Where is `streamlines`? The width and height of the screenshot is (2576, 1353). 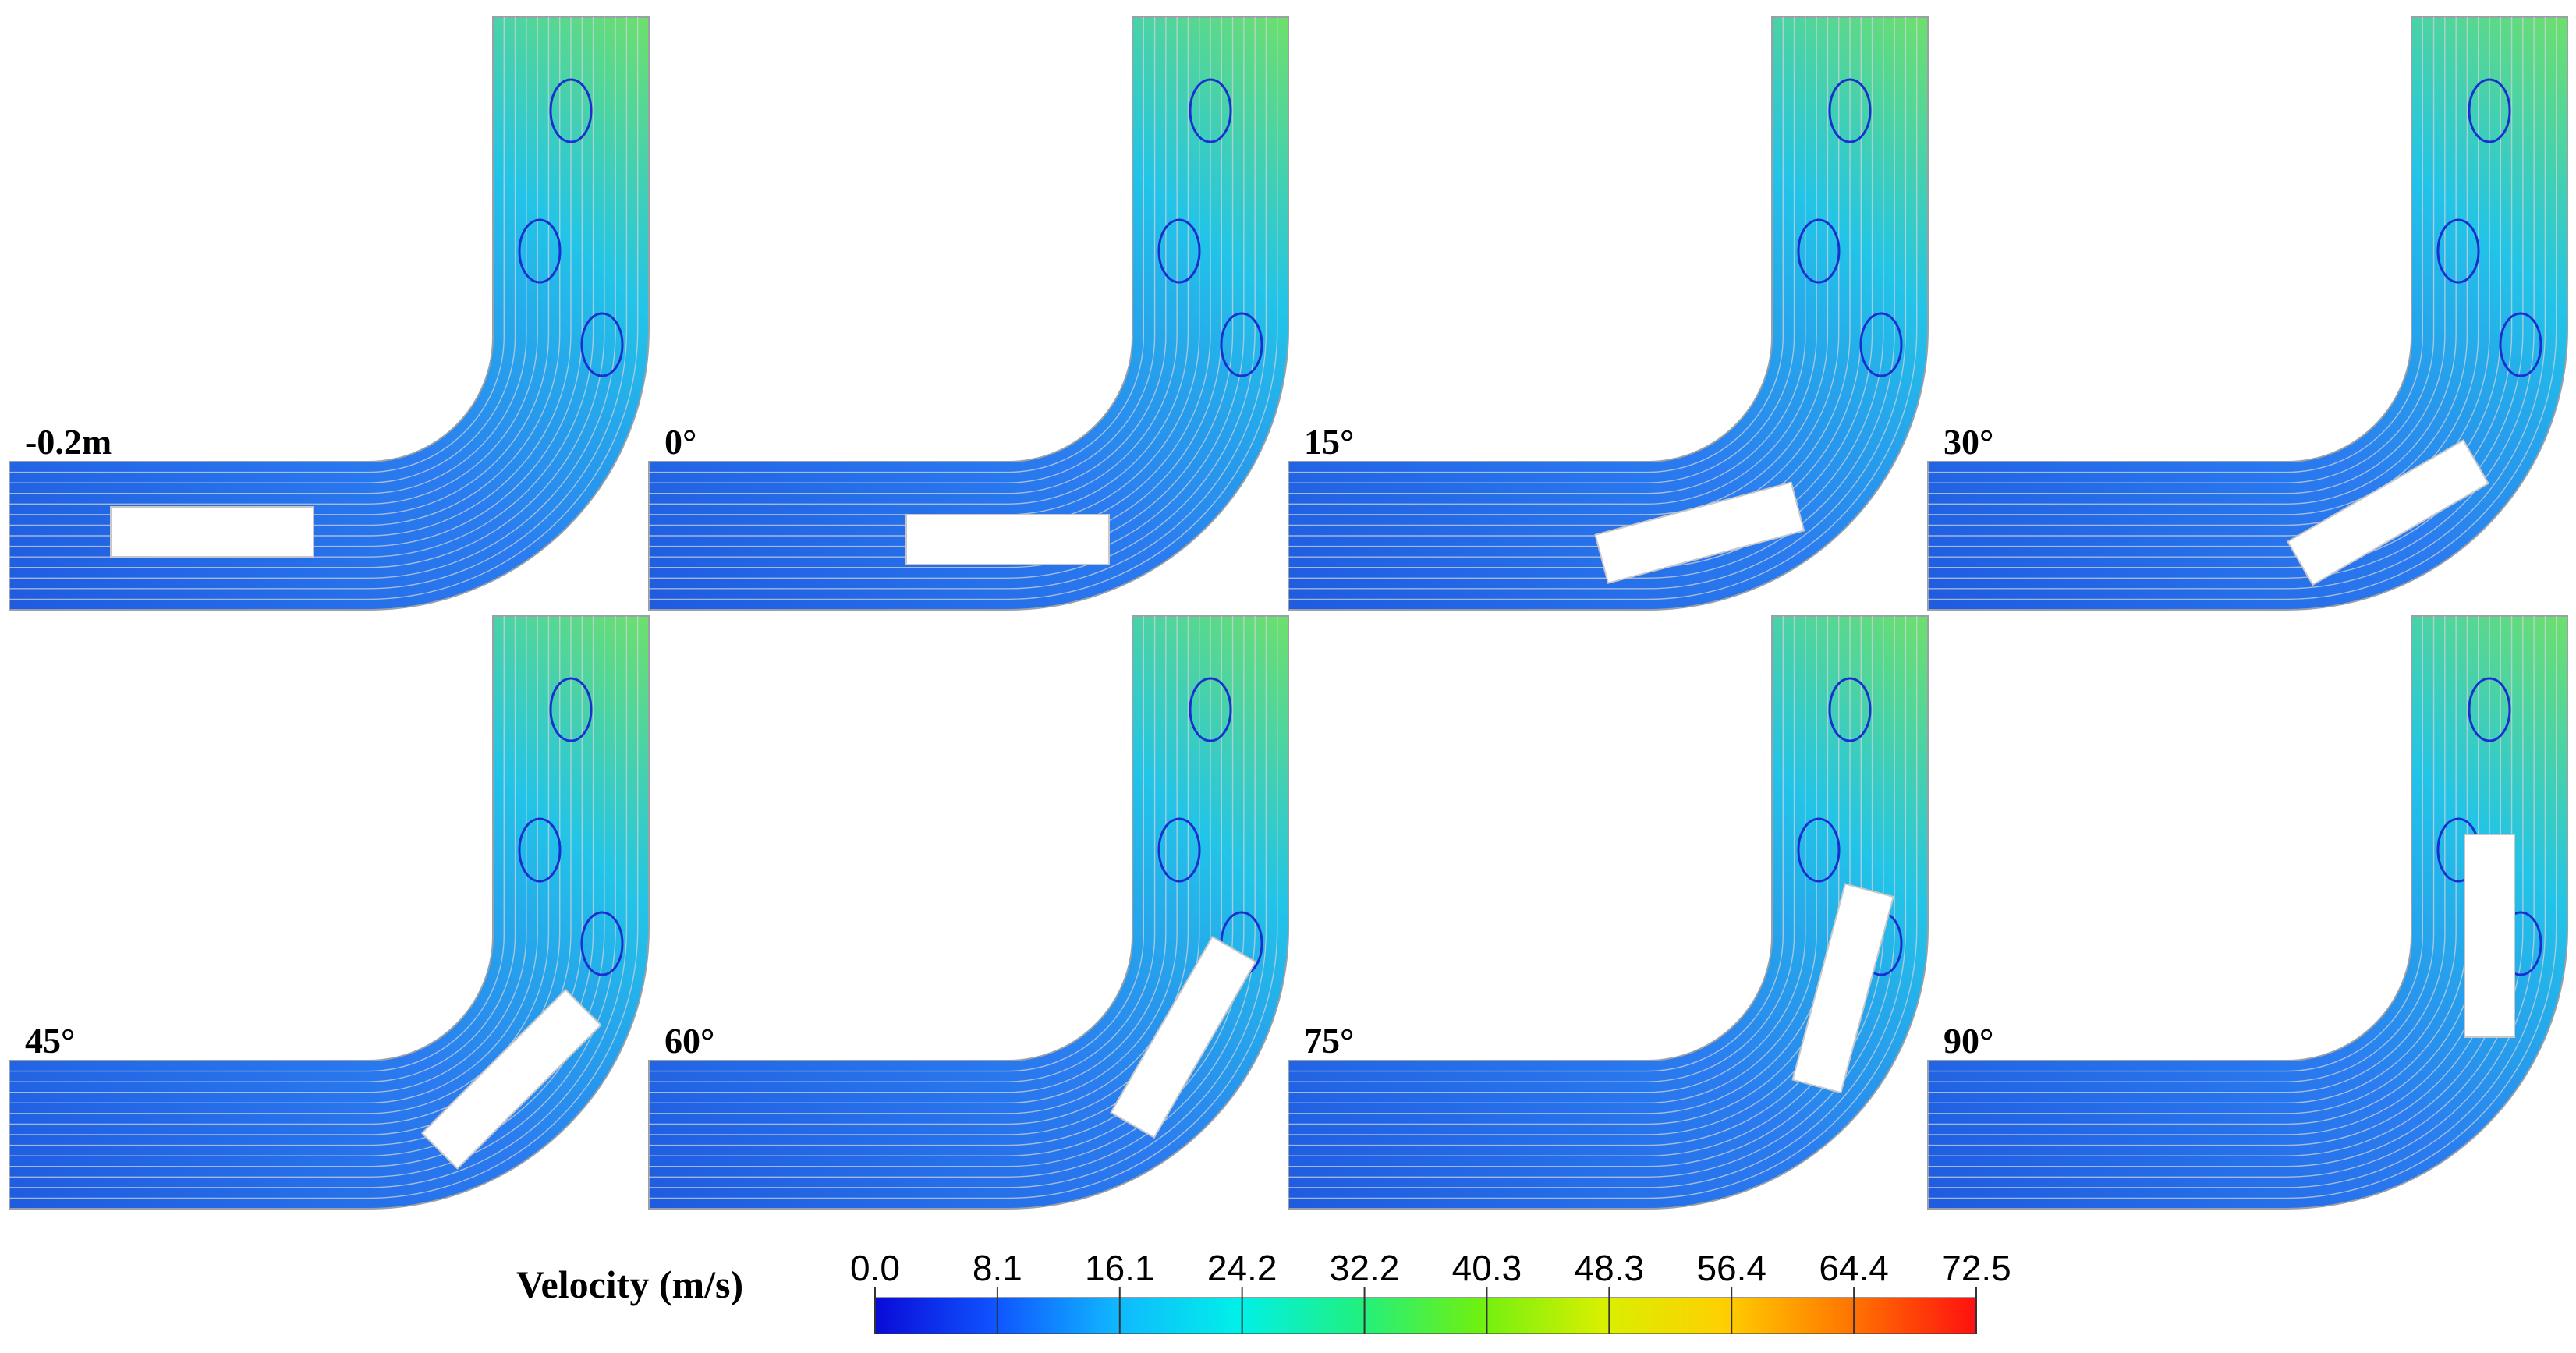
streamlines is located at coordinates (963, 308).